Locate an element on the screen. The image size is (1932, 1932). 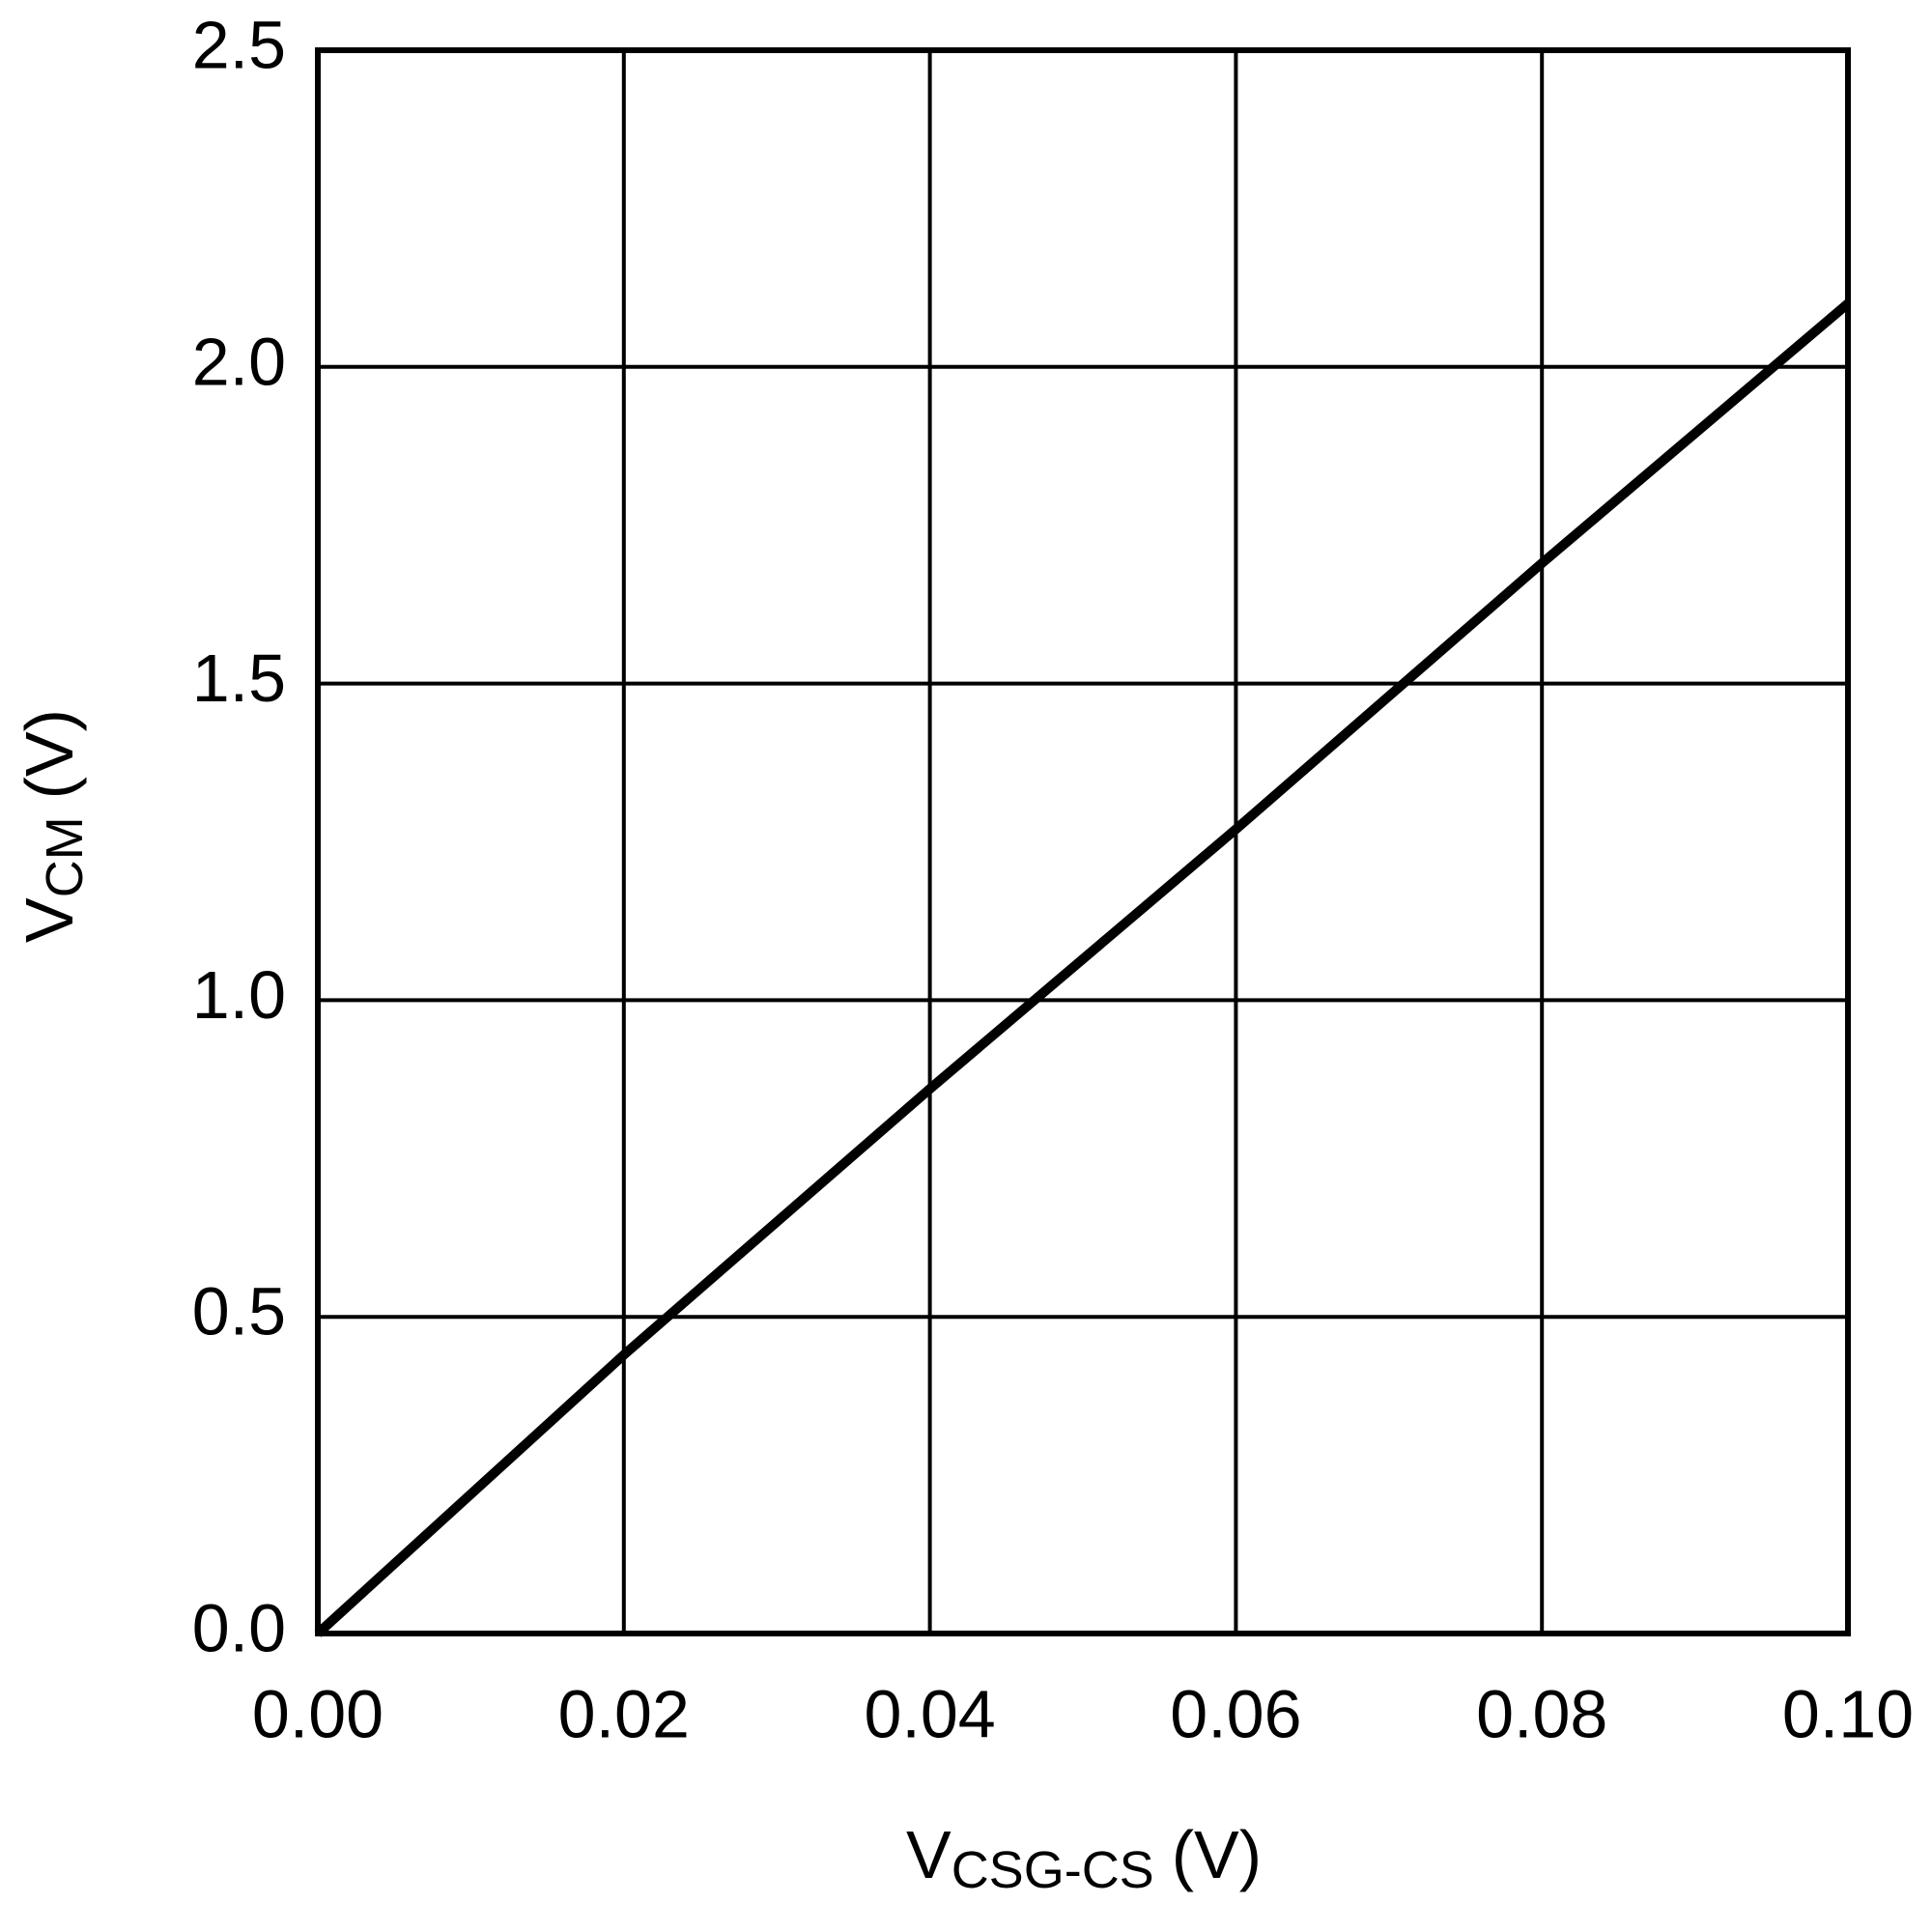
x-label-sub: CSG-CS is located at coordinates (1053, 1870).